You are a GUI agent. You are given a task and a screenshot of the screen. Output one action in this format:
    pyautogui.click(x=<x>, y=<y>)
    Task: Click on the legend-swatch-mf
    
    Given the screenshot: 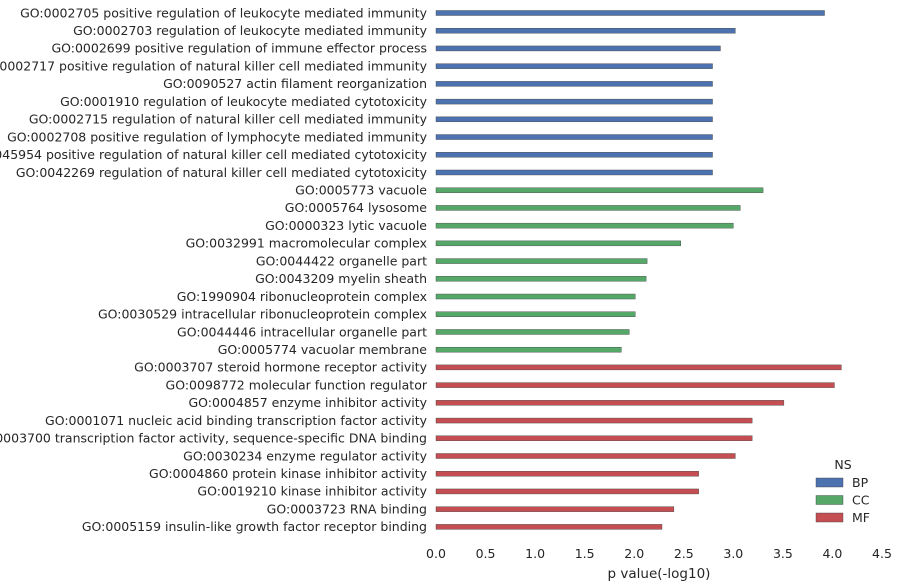 What is the action you would take?
    pyautogui.click(x=829, y=517)
    